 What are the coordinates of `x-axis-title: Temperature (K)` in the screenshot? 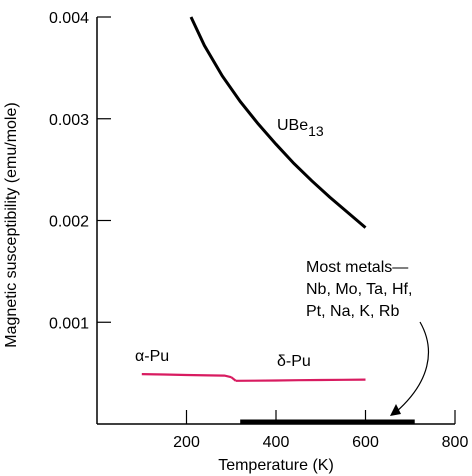 It's located at (276, 465).